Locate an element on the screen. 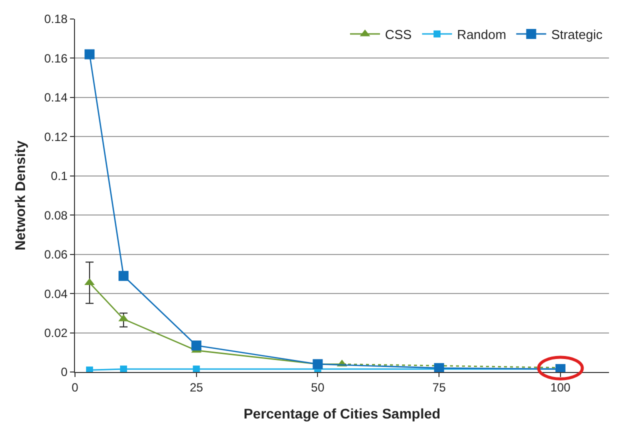  y-tick-label: 0.14 is located at coordinates (56, 97).